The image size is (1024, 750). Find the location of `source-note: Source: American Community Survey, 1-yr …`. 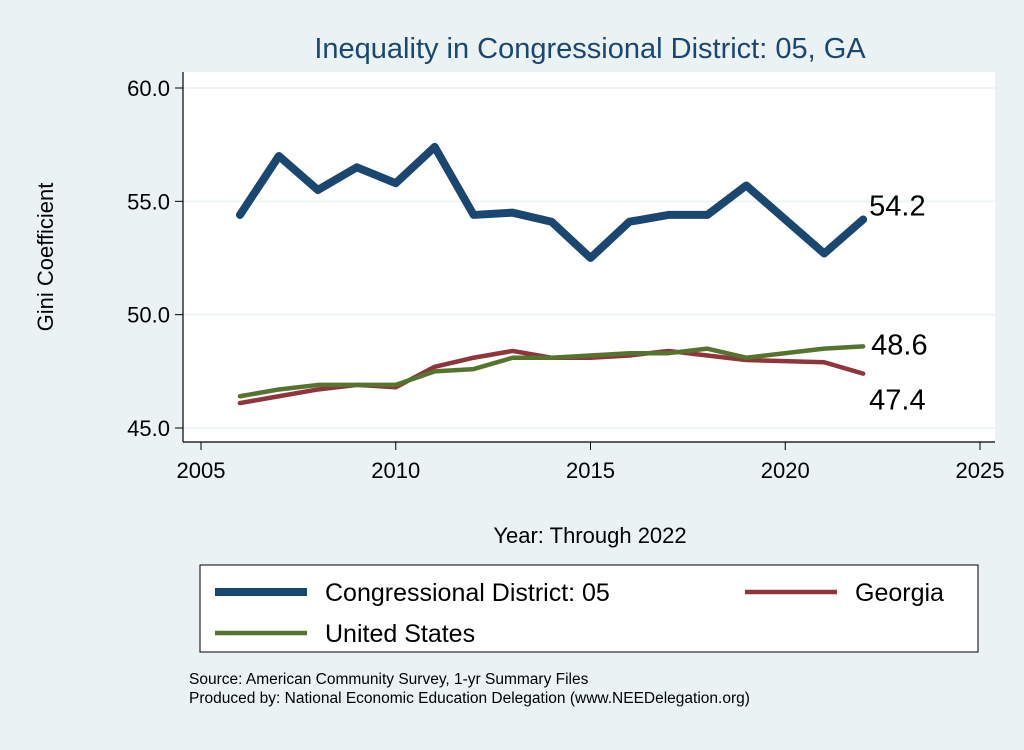

source-note: Source: American Community Survey, 1-yr … is located at coordinates (389, 679).